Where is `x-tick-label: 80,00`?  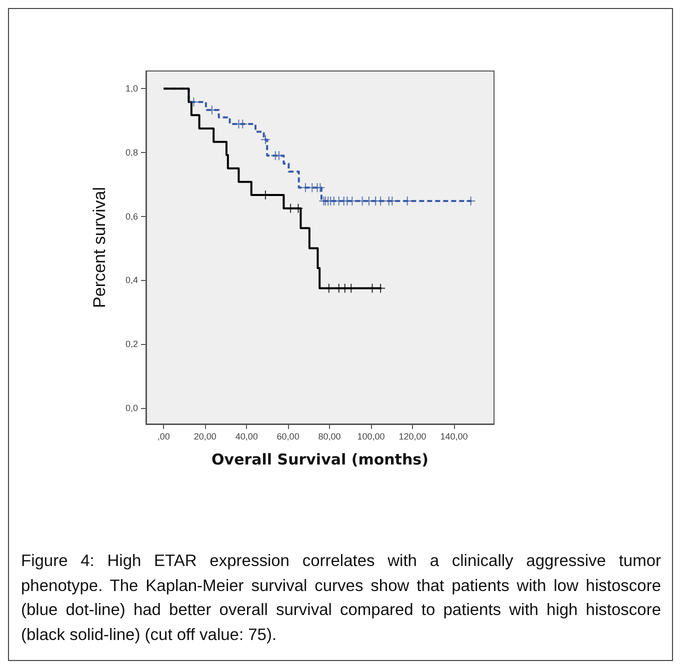
x-tick-label: 80,00 is located at coordinates (329, 437).